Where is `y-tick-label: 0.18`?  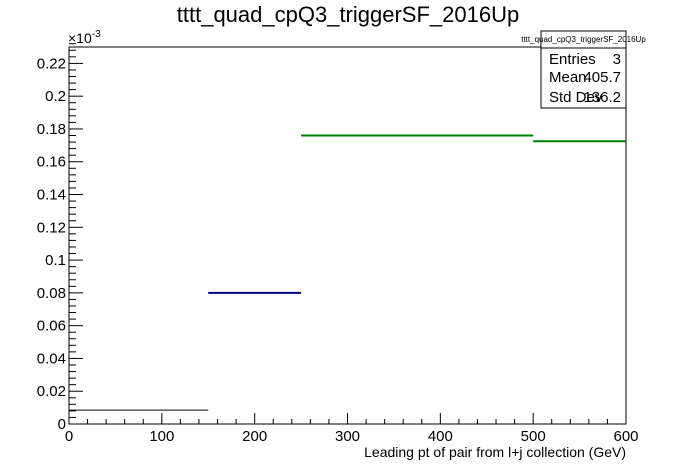 y-tick-label: 0.18 is located at coordinates (51, 129).